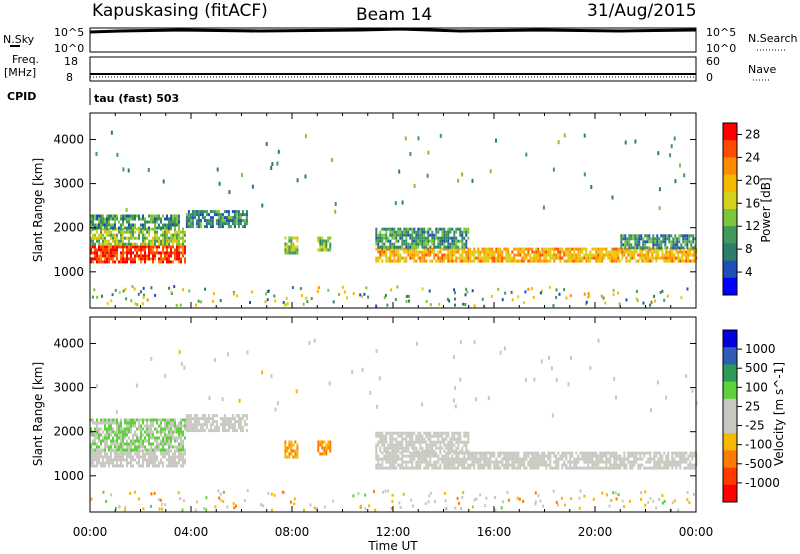  What do you see at coordinates (180, 11) in the screenshot?
I see `station-title: Kapuskasing (fitACF)` at bounding box center [180, 11].